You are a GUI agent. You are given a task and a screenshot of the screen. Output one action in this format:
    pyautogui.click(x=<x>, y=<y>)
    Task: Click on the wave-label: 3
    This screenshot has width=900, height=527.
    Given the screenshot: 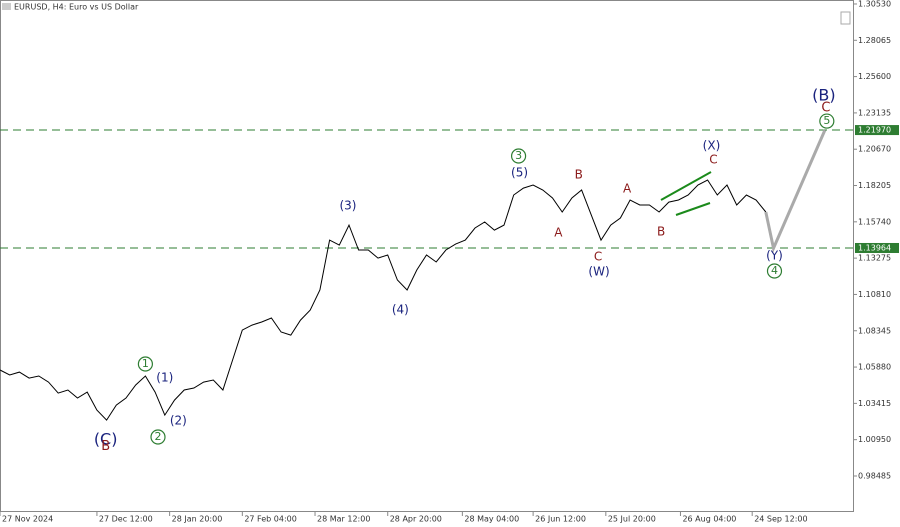 What is the action you would take?
    pyautogui.click(x=518, y=155)
    